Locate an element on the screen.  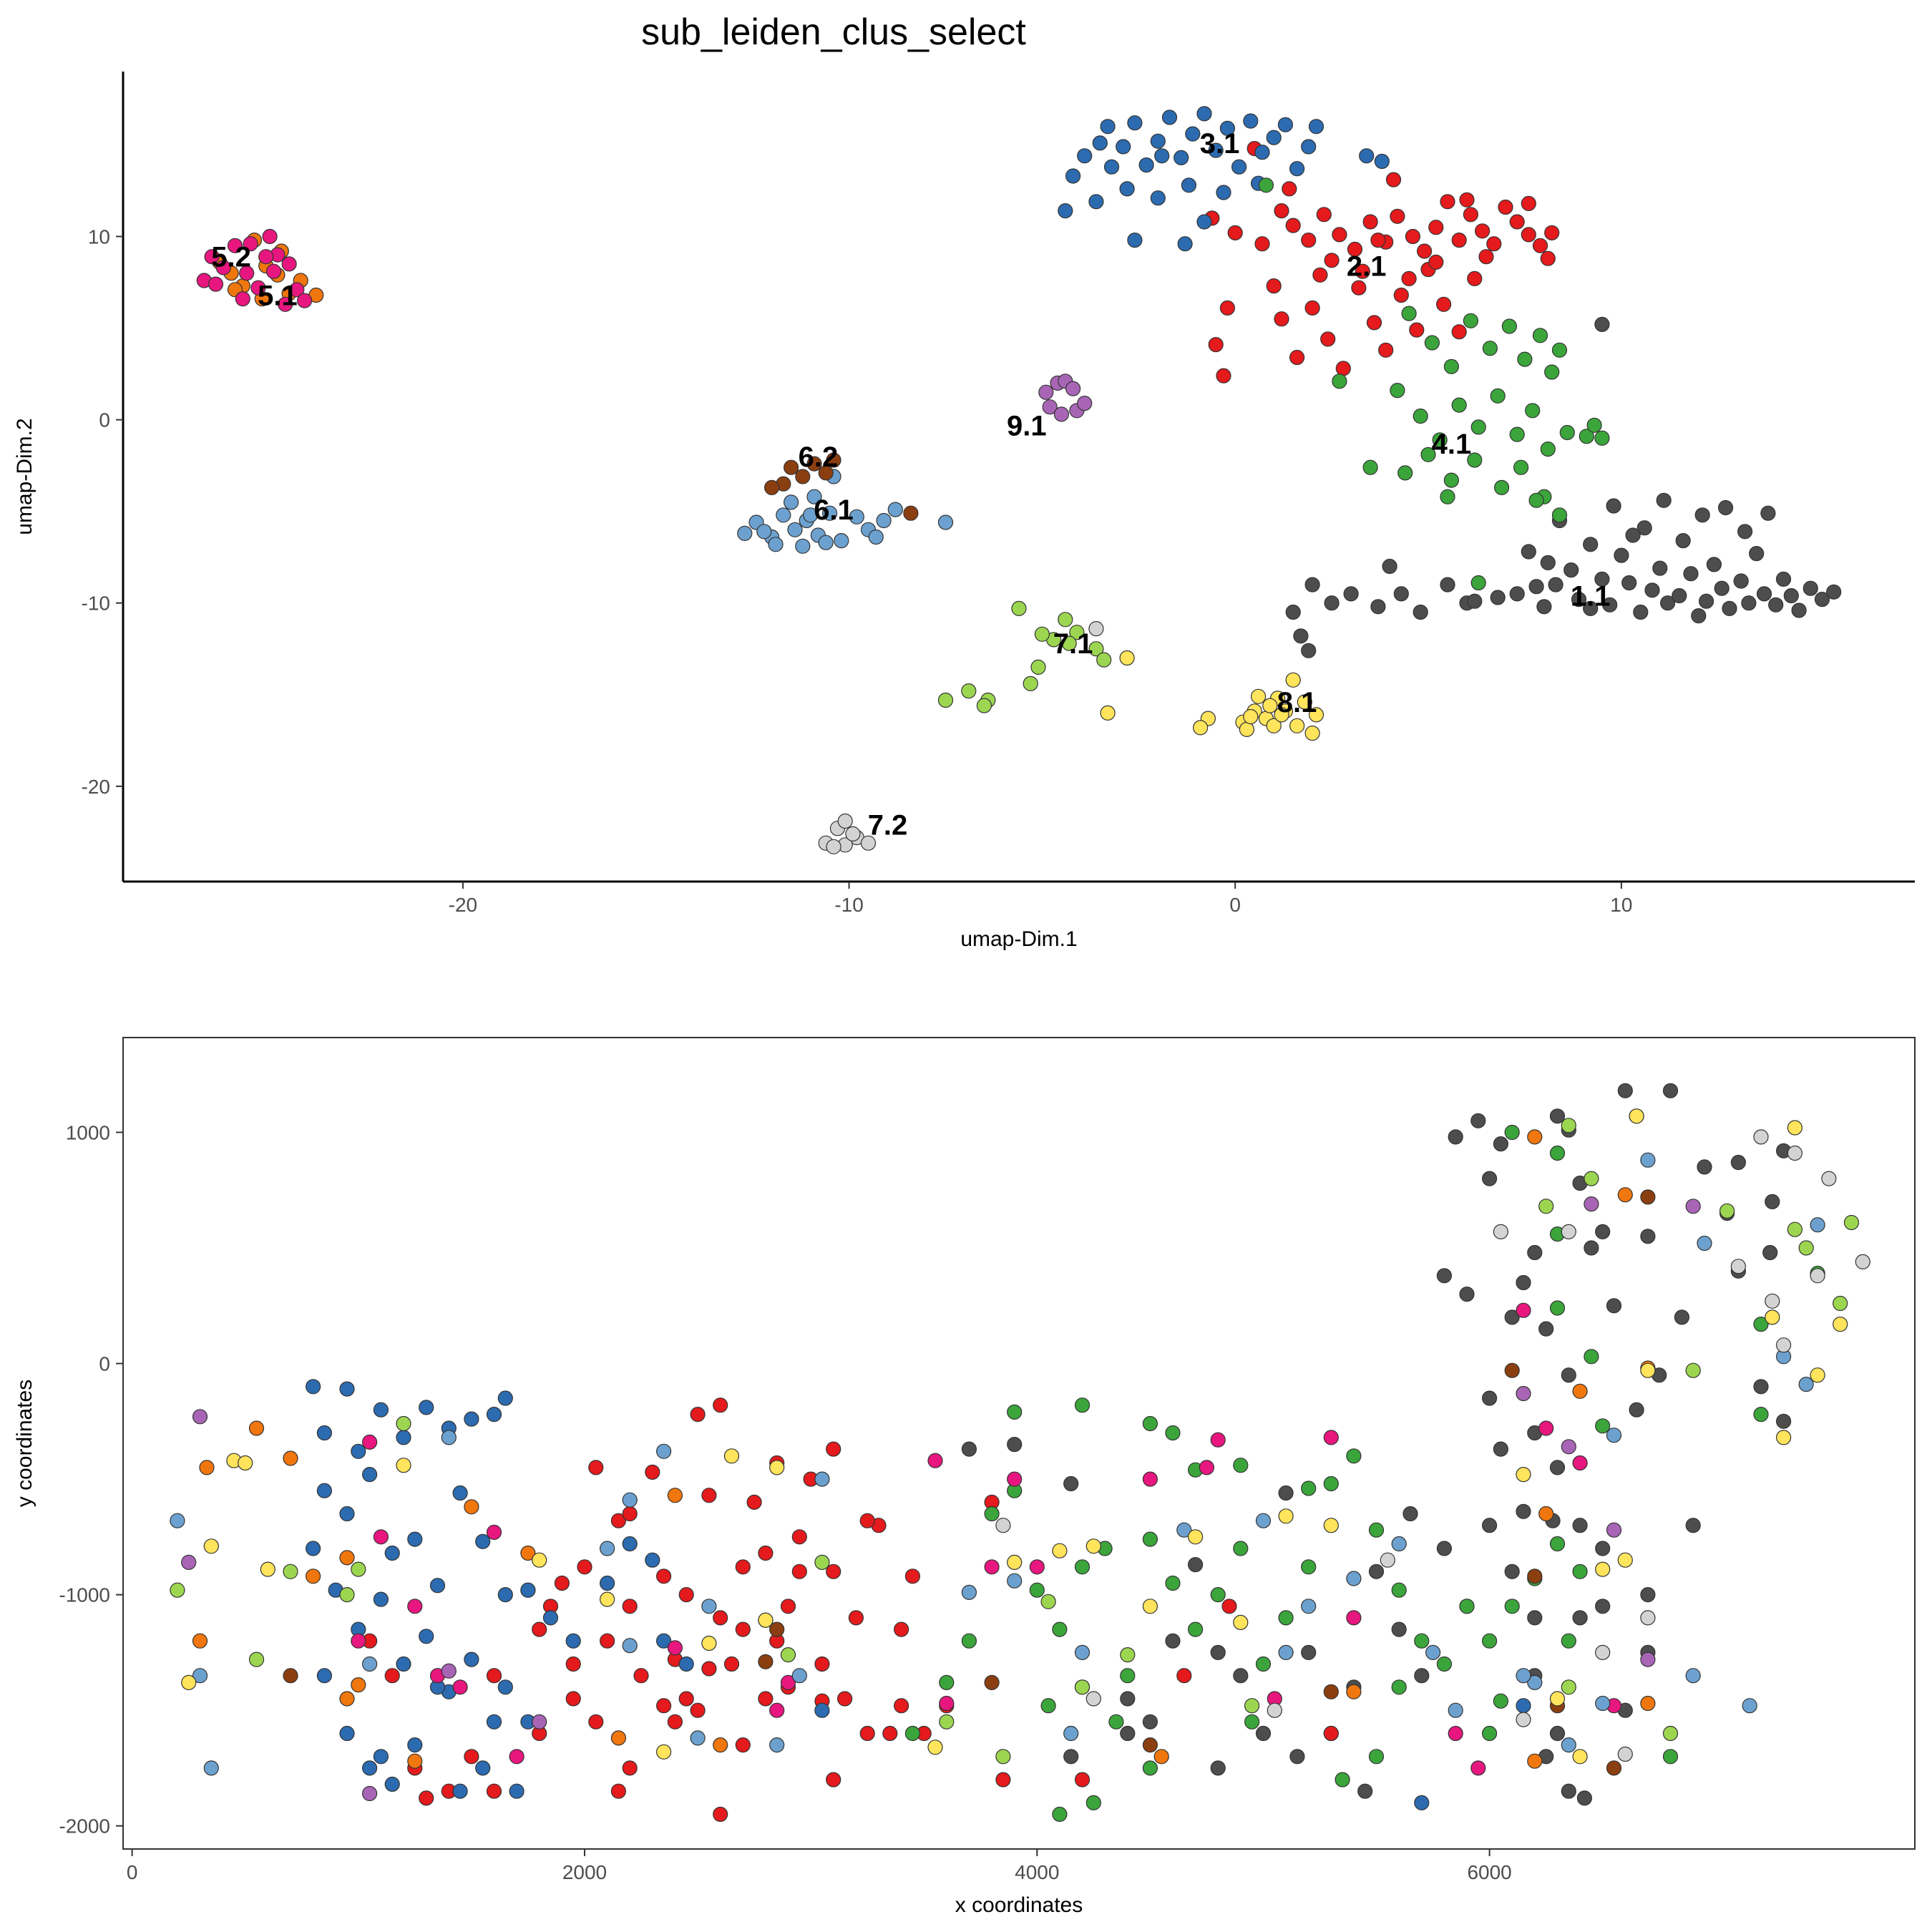
umap-x-tick-label: 0 is located at coordinates (1235, 905).